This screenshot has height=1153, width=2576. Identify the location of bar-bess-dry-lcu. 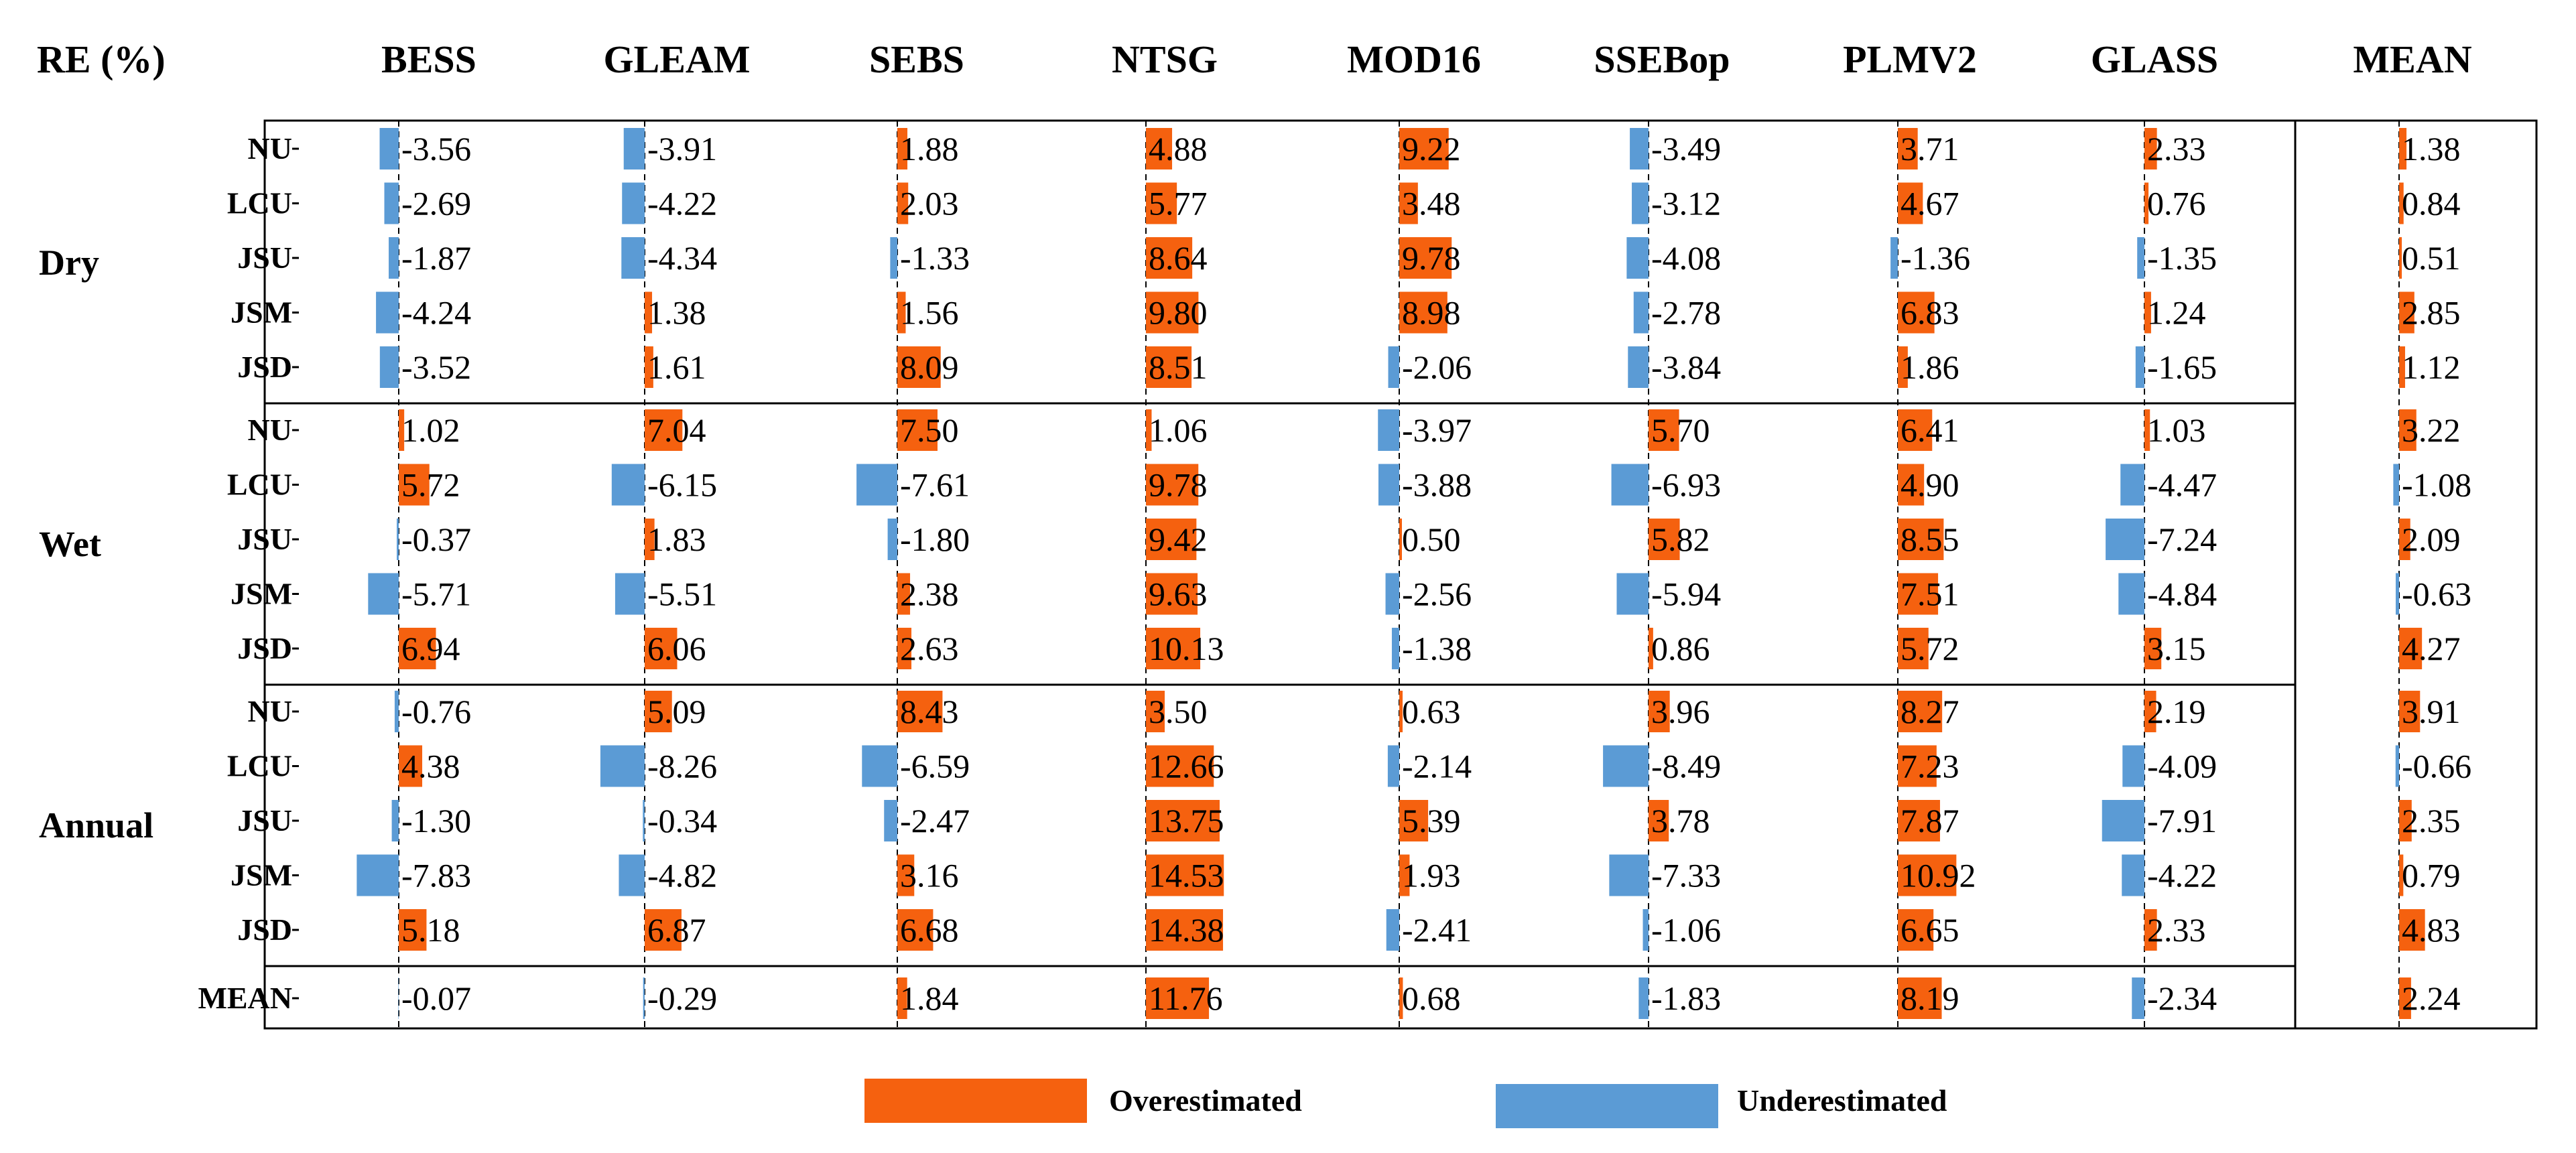
(391, 203).